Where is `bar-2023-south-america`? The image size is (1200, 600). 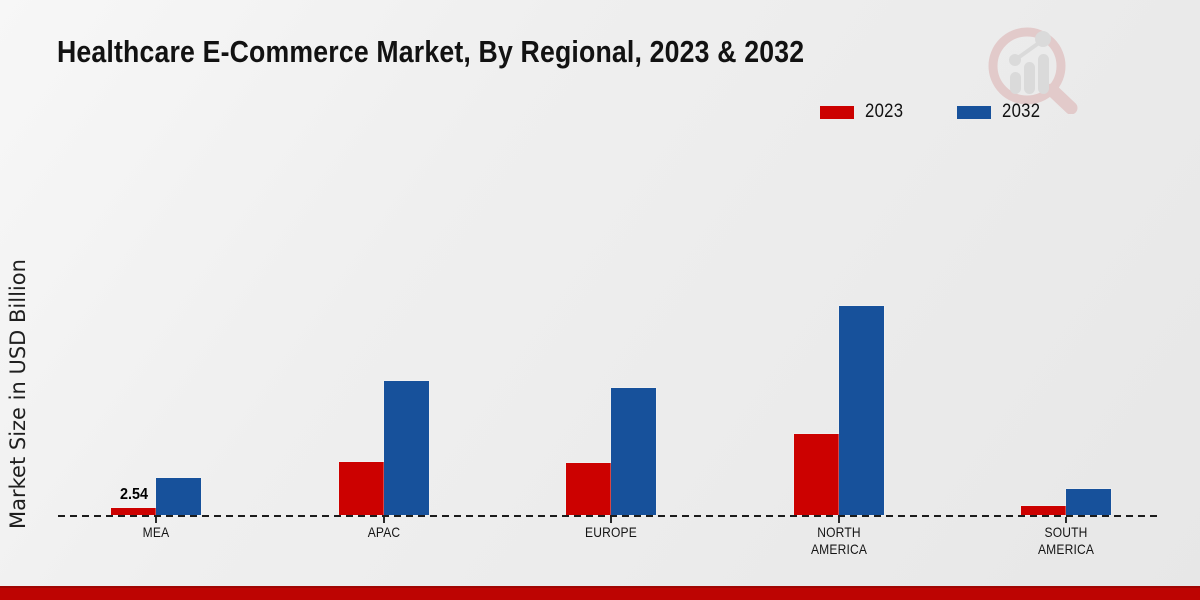
bar-2023-south-america is located at coordinates (1043, 510).